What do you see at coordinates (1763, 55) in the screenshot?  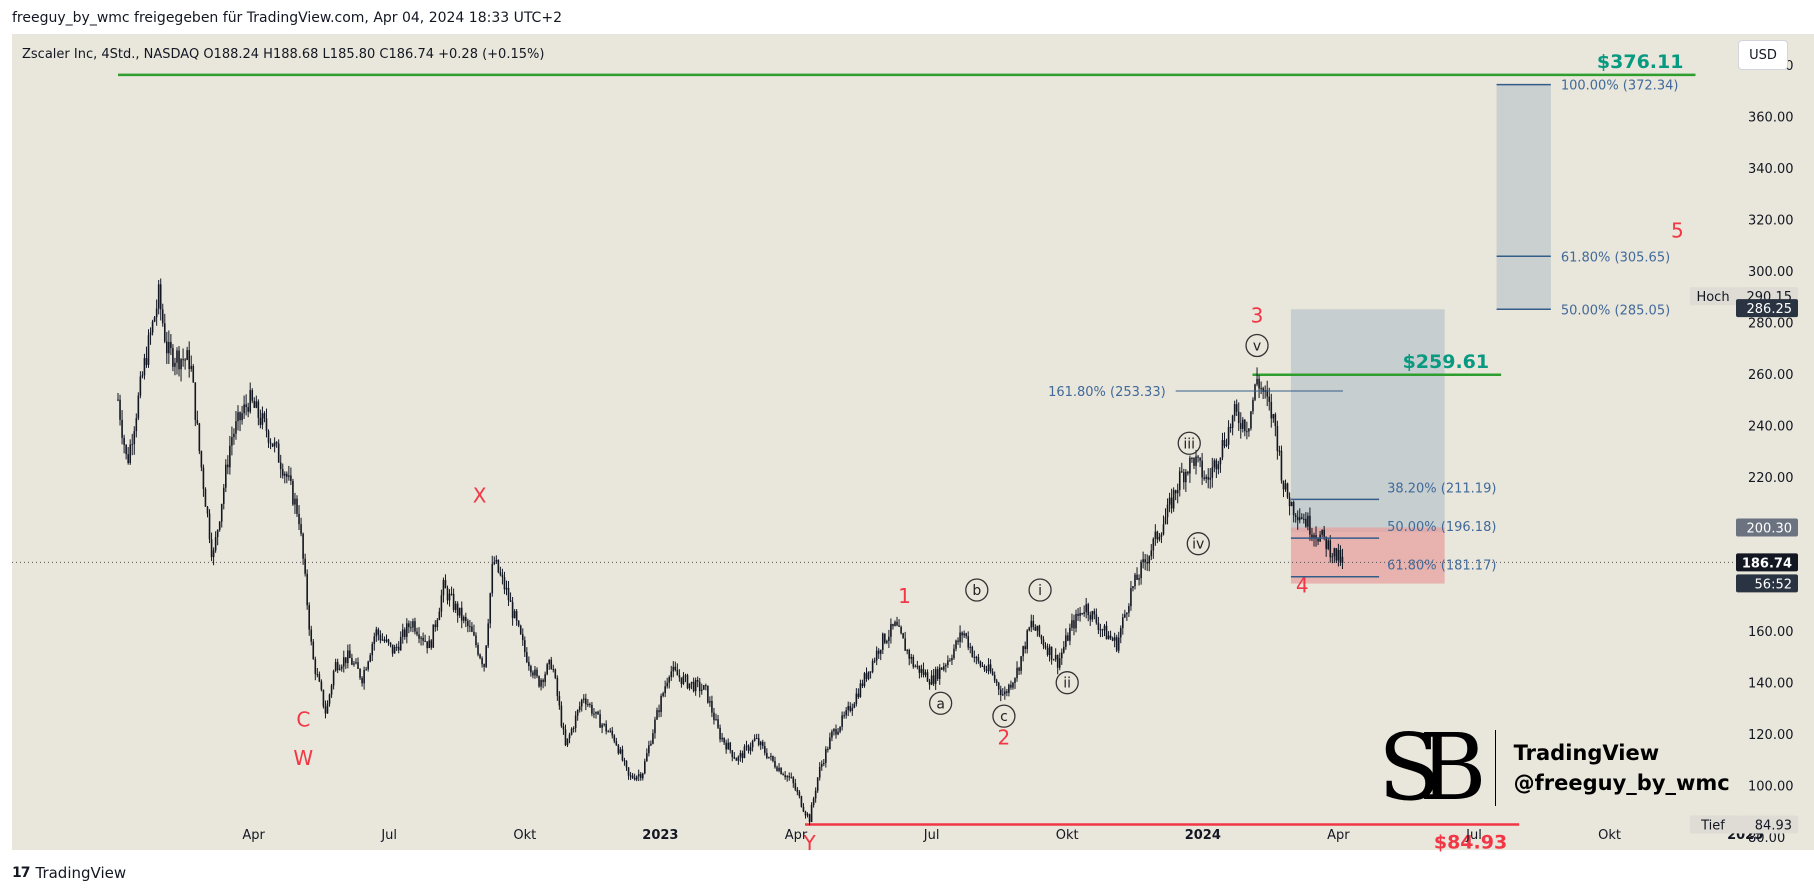 I see `currency-button: USD` at bounding box center [1763, 55].